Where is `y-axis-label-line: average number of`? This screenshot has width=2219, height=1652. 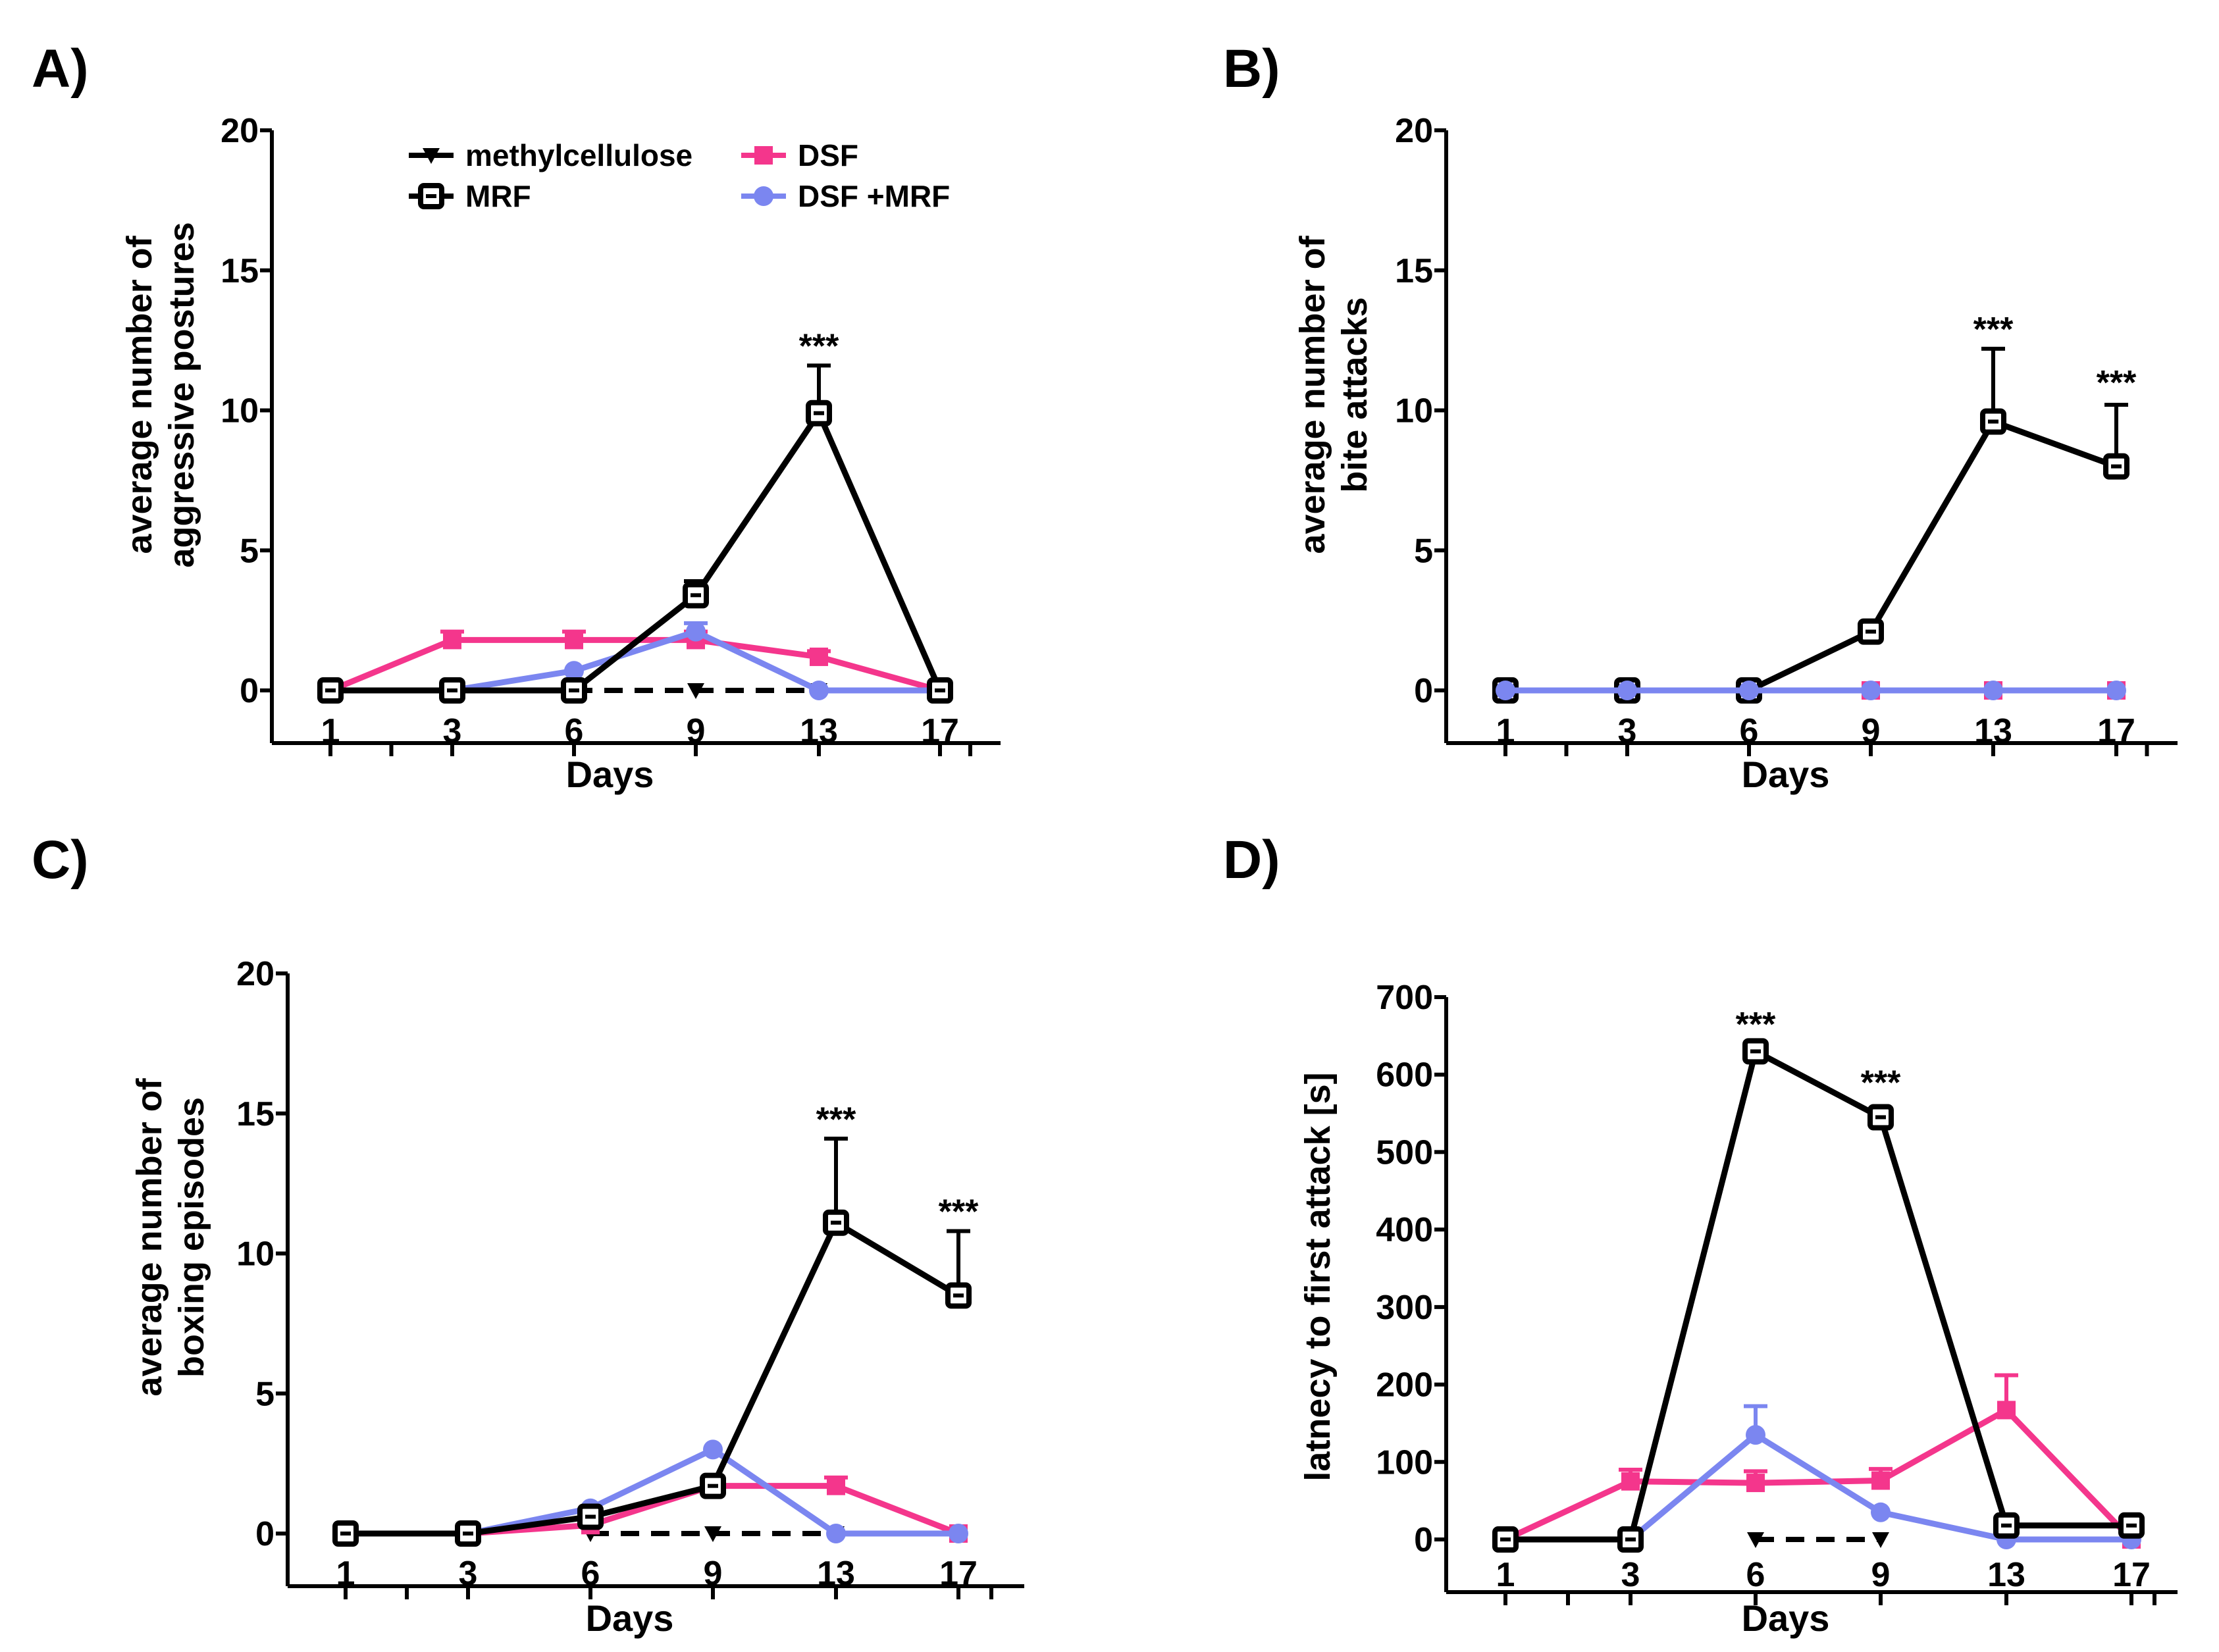
y-axis-label-line: average number of is located at coordinates (1312, 394).